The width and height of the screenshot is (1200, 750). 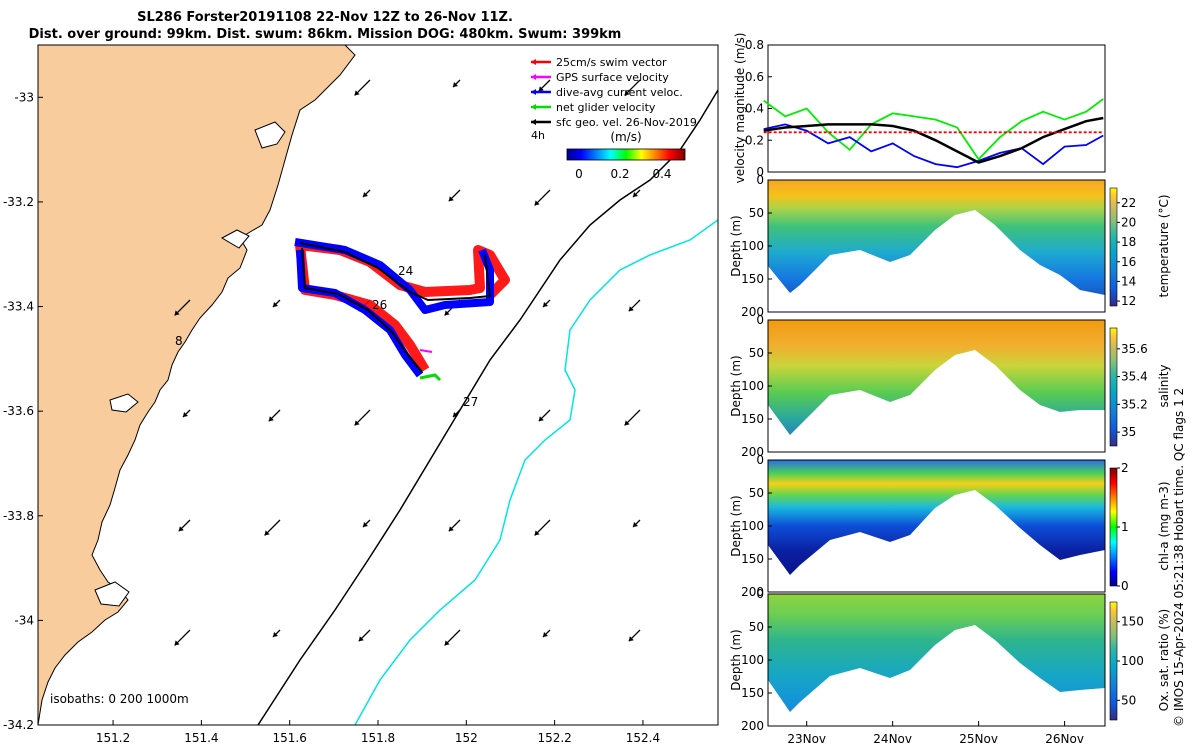 I want to click on glider-track, so click(x=402, y=310).